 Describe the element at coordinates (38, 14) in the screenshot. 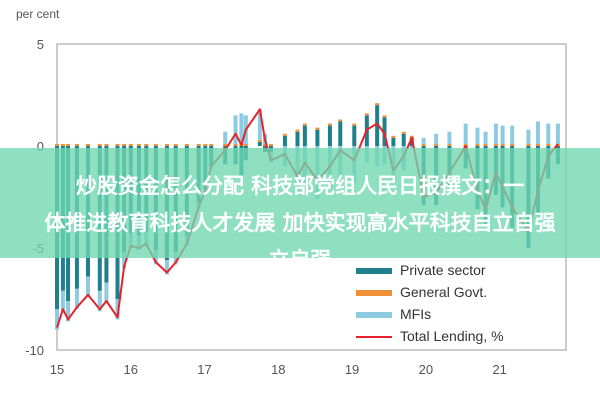

I see `y-axis-unit-label: per cent` at that location.